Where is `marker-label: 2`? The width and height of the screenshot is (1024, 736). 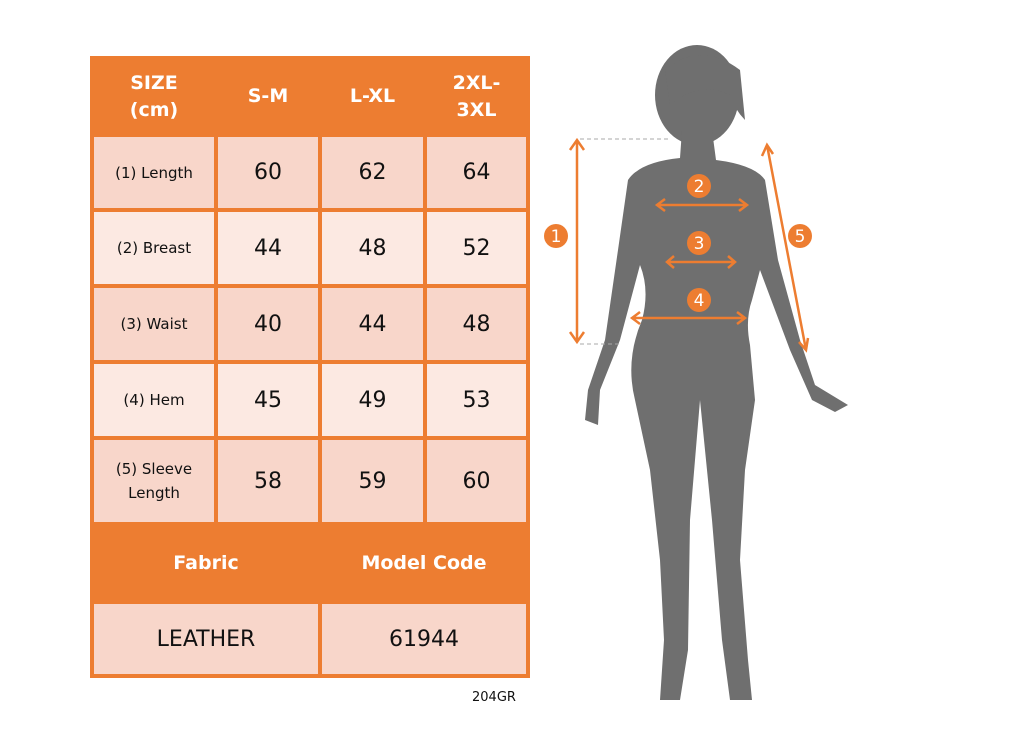
marker-label: 2 is located at coordinates (699, 187).